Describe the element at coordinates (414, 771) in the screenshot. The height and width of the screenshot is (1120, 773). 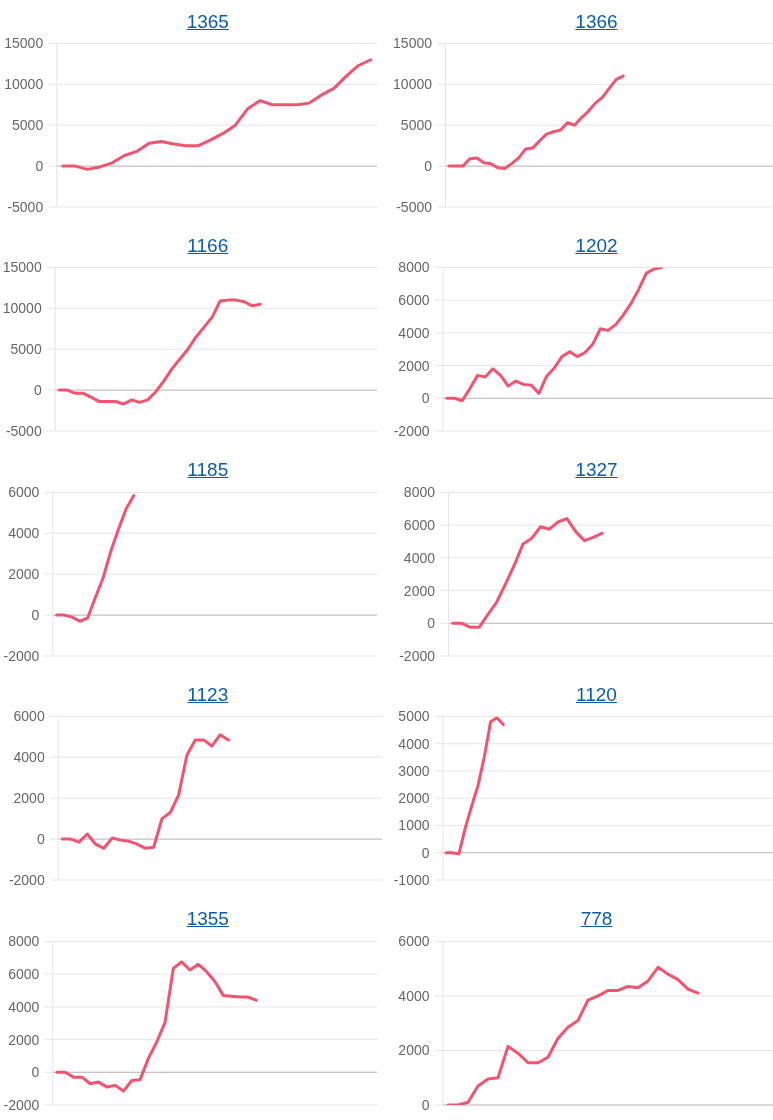
I see `y-tick-label: 3000` at that location.